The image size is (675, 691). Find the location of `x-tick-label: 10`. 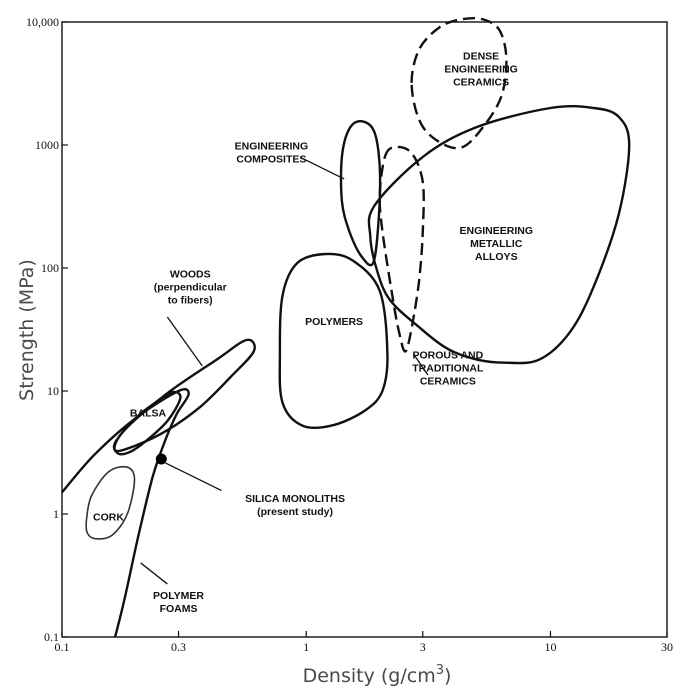

x-tick-label: 10 is located at coordinates (550, 647).